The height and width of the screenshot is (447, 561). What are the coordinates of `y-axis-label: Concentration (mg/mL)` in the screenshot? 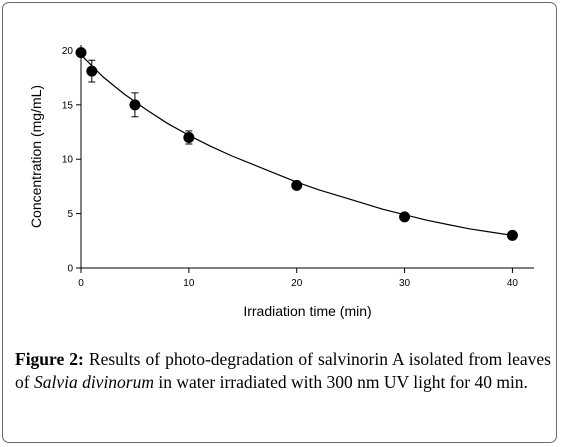 It's located at (36, 156).